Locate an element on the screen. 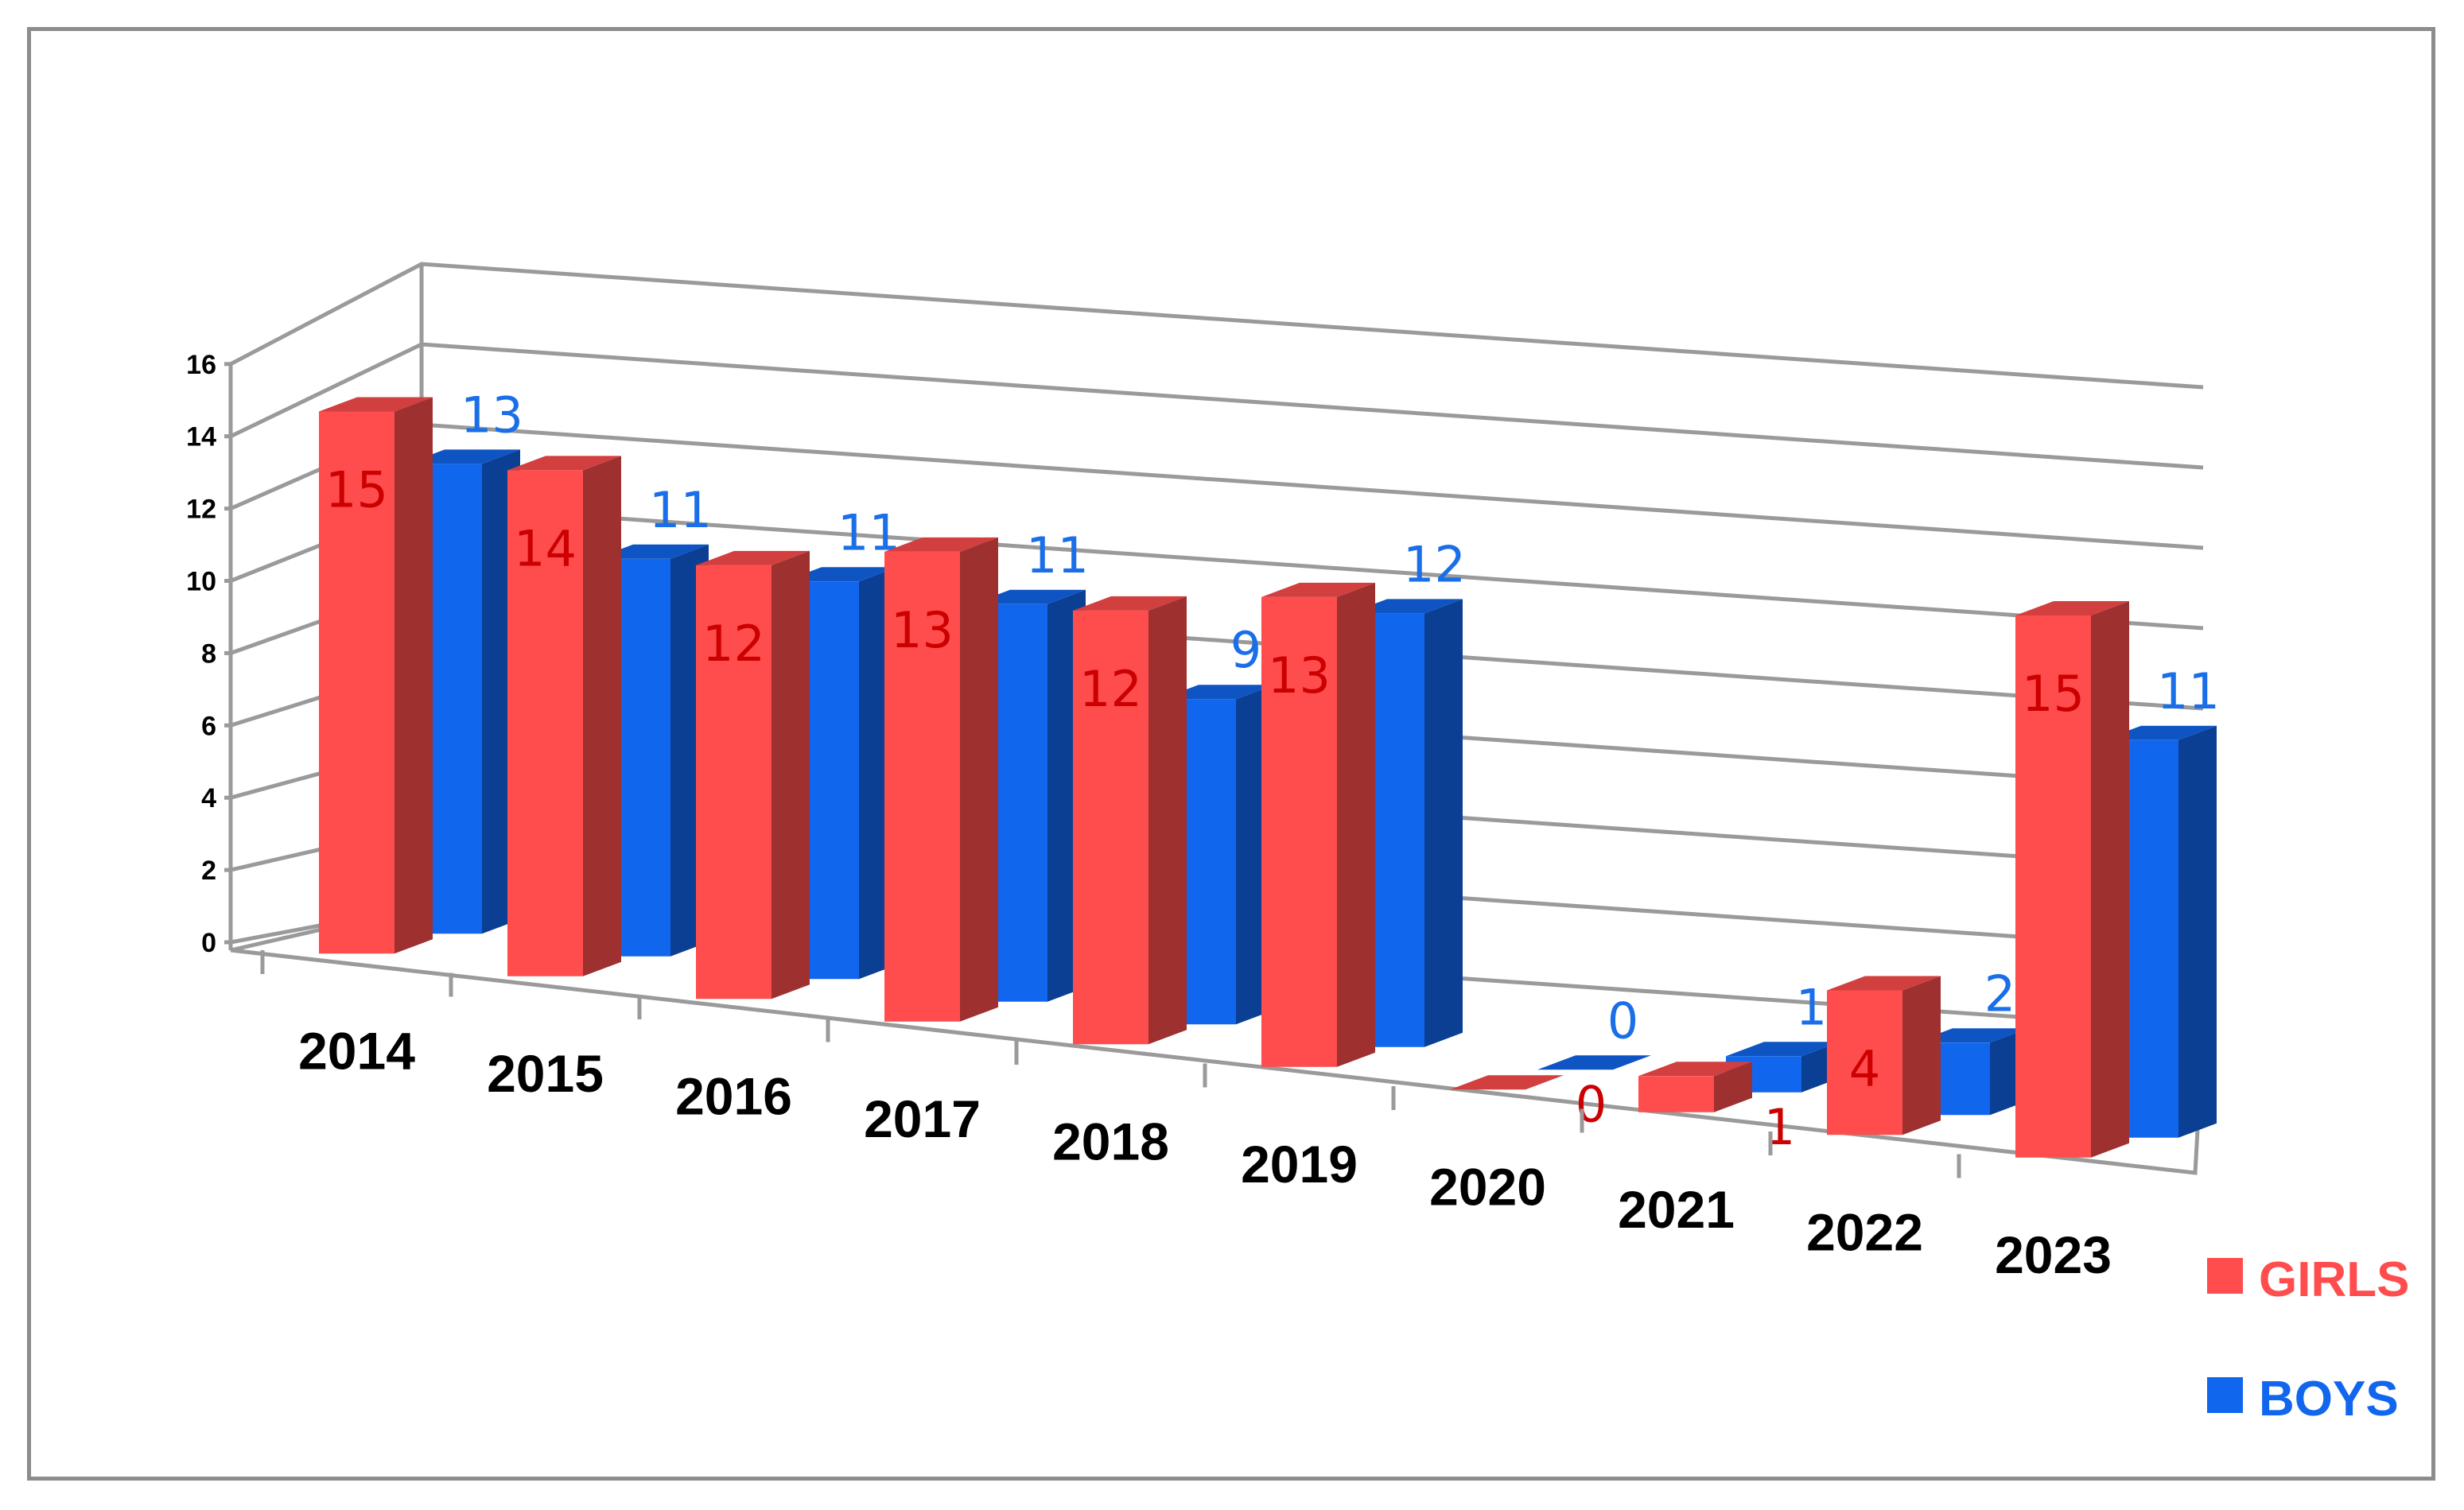  y-tick-label-2: 4 is located at coordinates (208, 798).